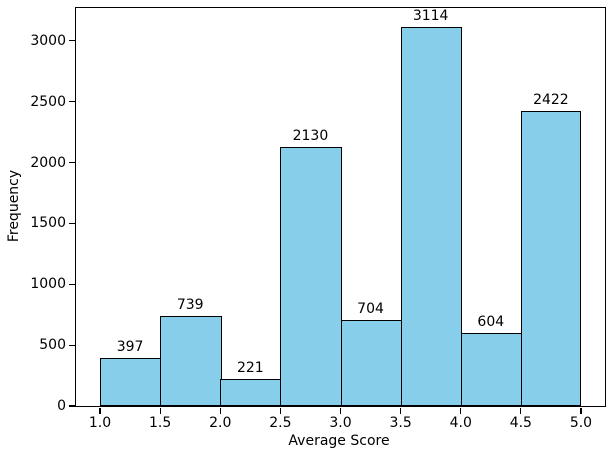 Image resolution: width=614 pixels, height=452 pixels. Describe the element at coordinates (491, 321) in the screenshot. I see `bar-value-label: 604` at that location.